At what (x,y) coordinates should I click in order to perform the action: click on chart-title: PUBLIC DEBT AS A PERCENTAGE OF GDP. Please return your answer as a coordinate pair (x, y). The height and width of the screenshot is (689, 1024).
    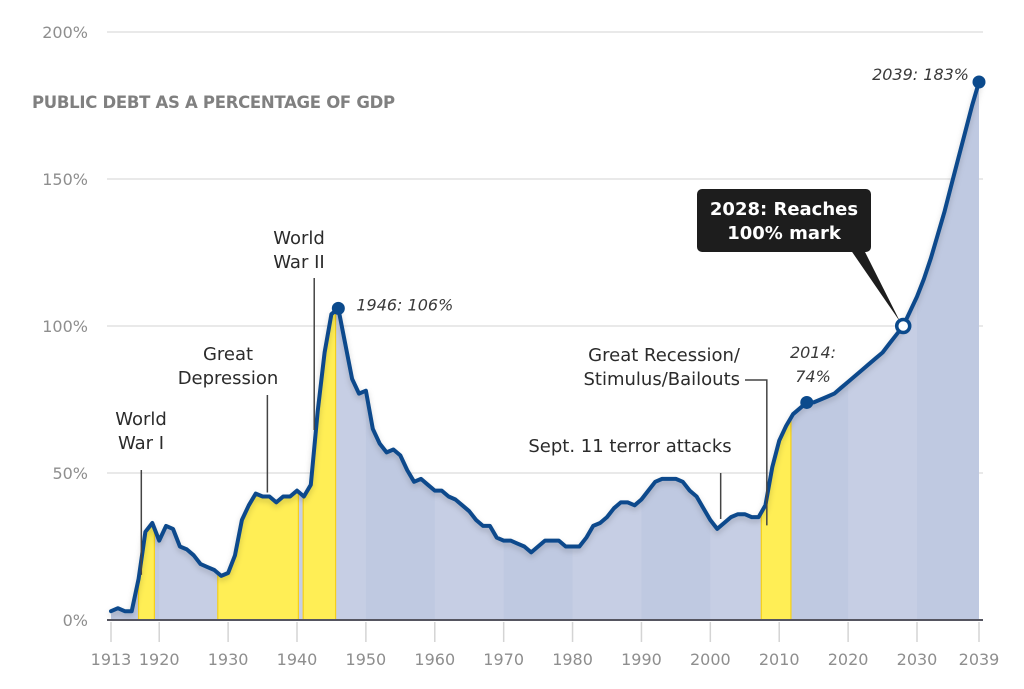
    Looking at the image, I should click on (213, 102).